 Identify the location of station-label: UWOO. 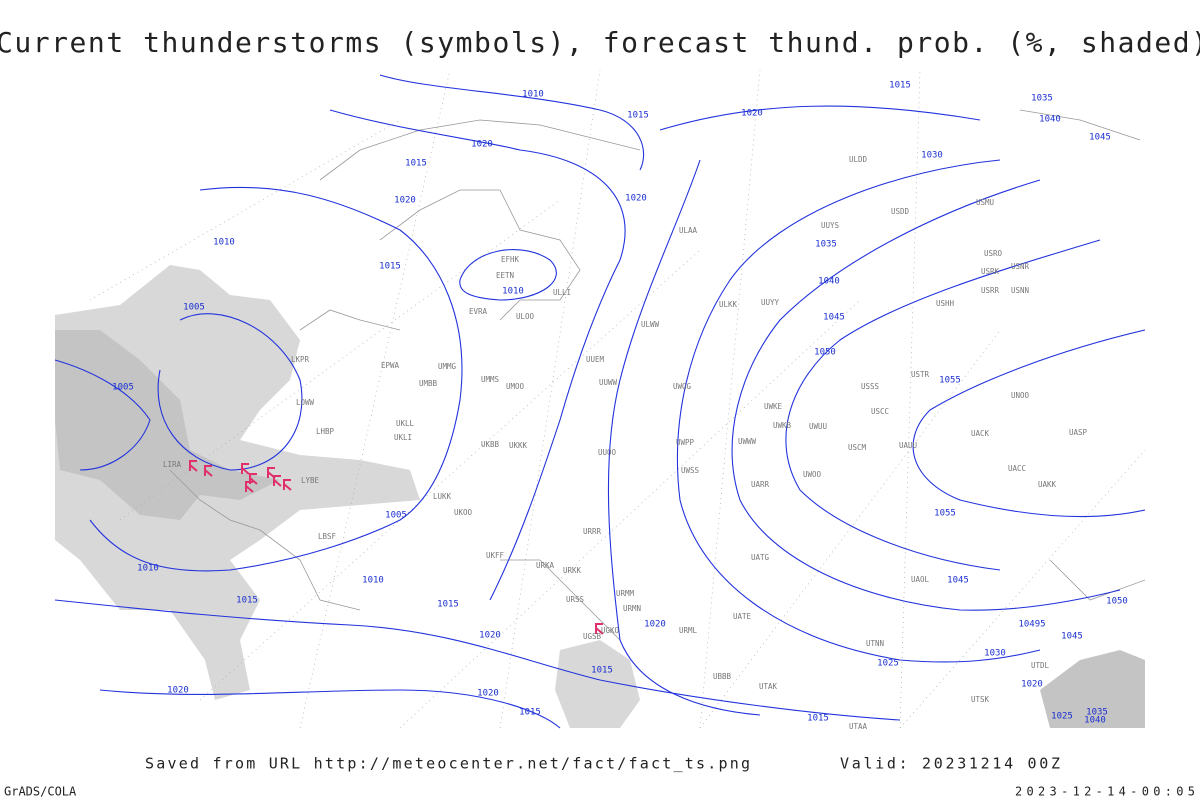
(812, 474).